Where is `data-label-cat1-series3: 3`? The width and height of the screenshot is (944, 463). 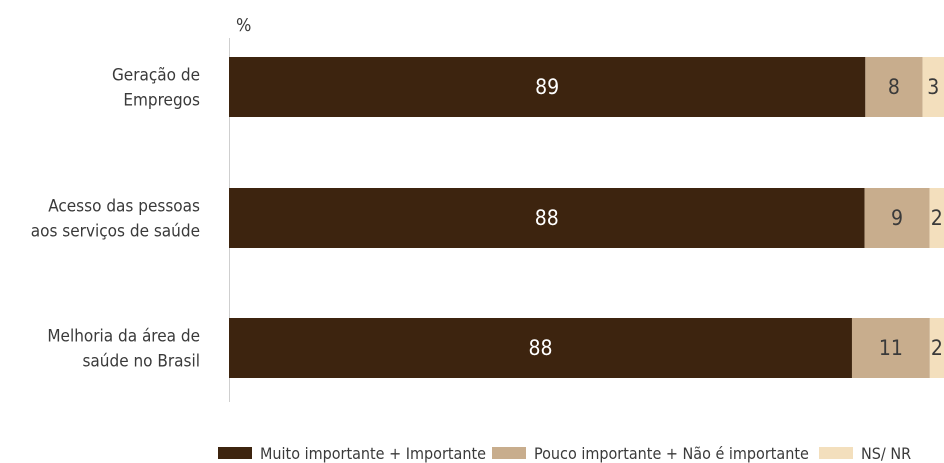
data-label-cat1-series3: 3 is located at coordinates (933, 87).